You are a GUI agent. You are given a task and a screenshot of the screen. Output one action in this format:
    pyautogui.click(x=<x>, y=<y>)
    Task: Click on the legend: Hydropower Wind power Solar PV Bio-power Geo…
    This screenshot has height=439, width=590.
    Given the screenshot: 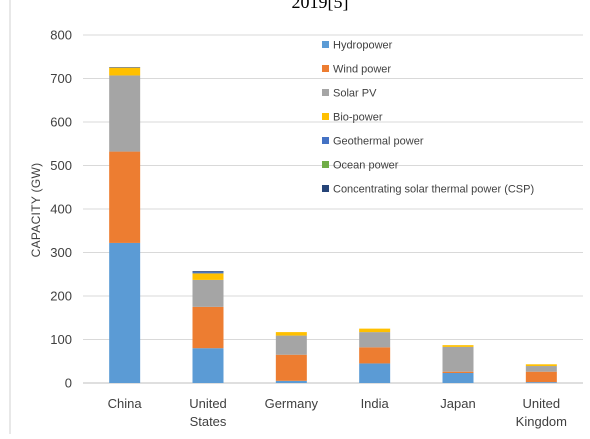 What is the action you would take?
    pyautogui.click(x=428, y=118)
    